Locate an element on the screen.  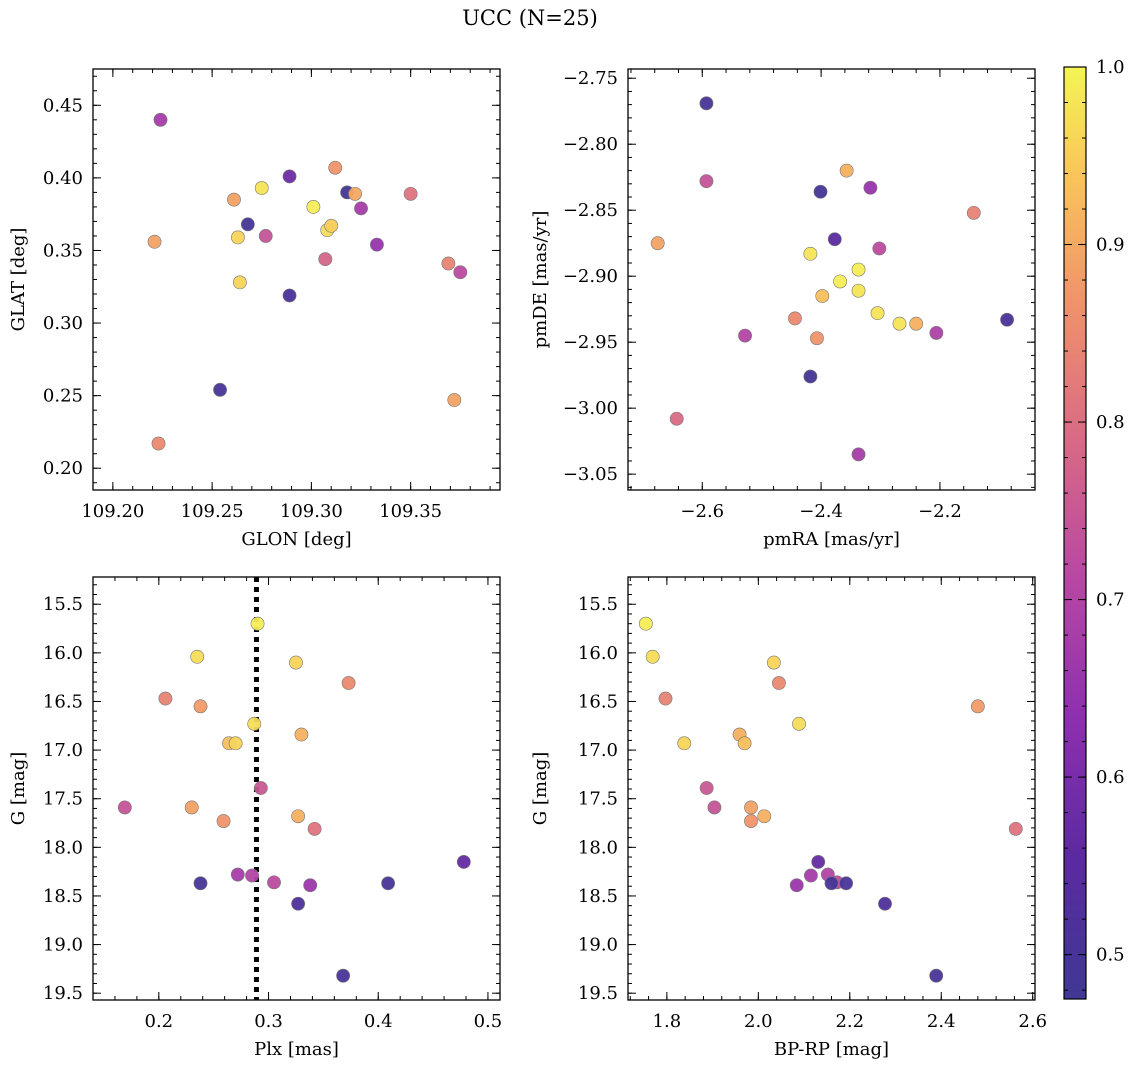
colorbar-tick-label: 1.0 is located at coordinates (1110, 67).